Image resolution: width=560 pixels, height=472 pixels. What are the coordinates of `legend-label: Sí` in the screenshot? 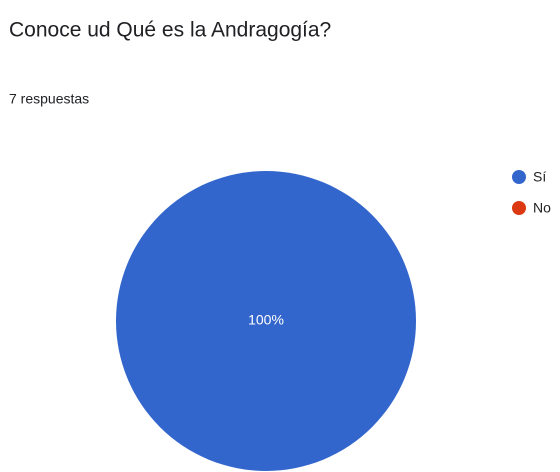 It's located at (539, 177).